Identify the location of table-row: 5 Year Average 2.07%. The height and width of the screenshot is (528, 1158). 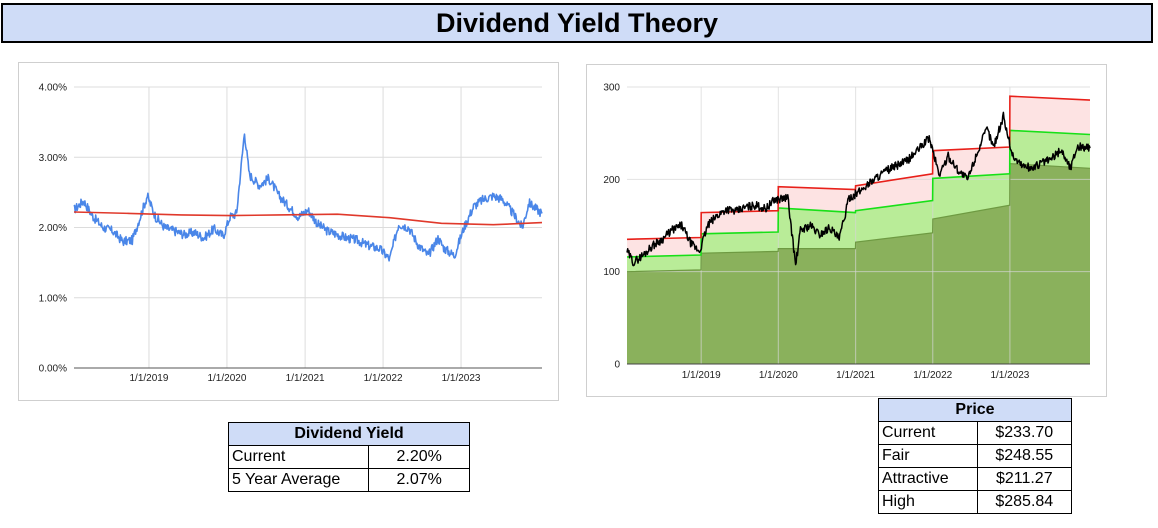
(348, 480).